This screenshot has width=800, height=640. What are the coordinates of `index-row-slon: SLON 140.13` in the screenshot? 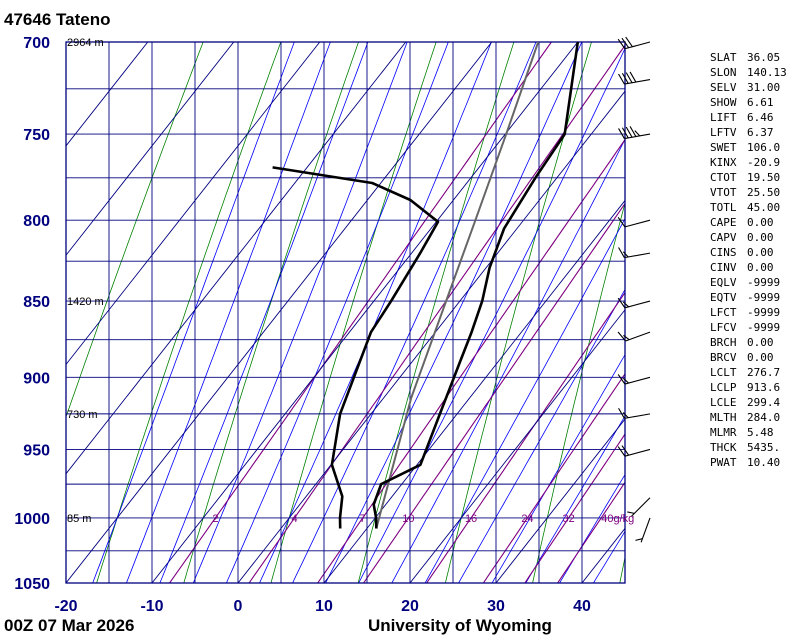 It's located at (748, 72).